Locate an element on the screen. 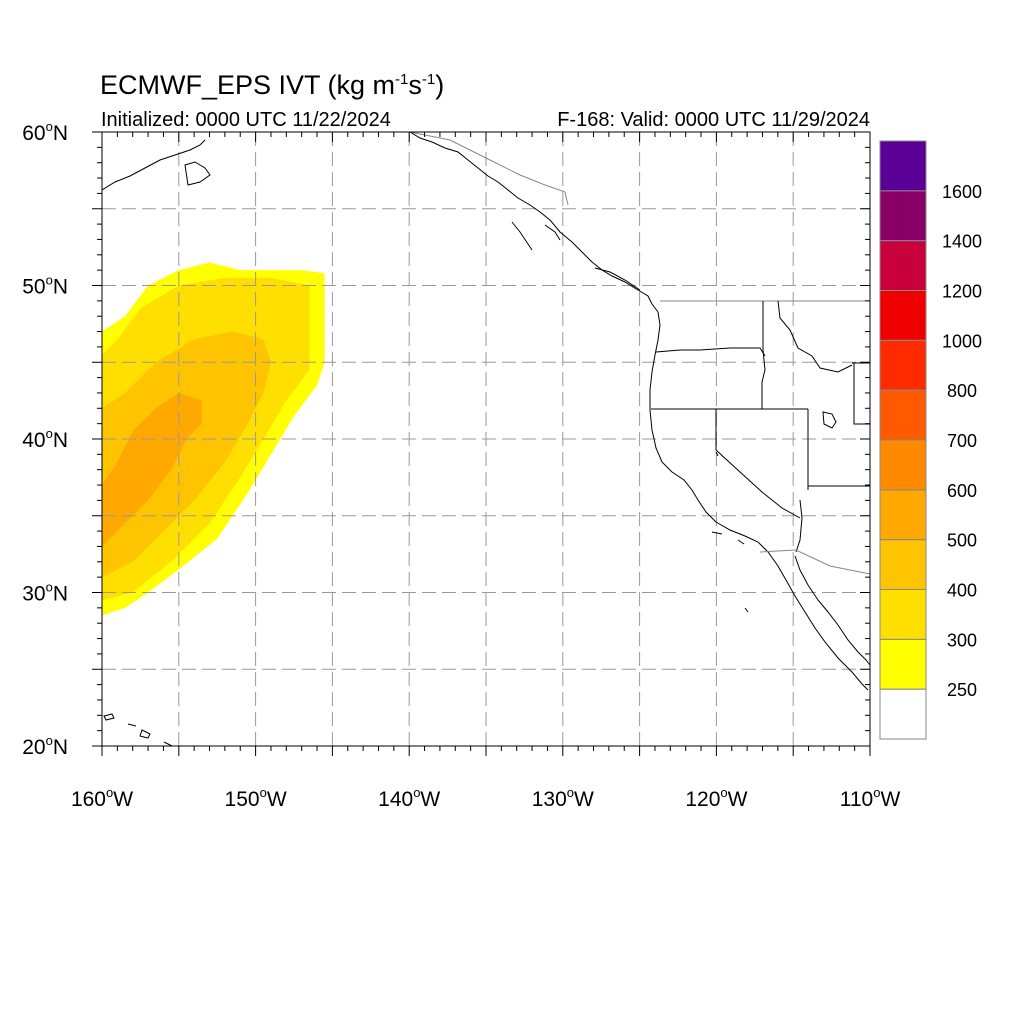 This screenshot has height=1024, width=1024. colorbar-label: 250 is located at coordinates (962, 690).